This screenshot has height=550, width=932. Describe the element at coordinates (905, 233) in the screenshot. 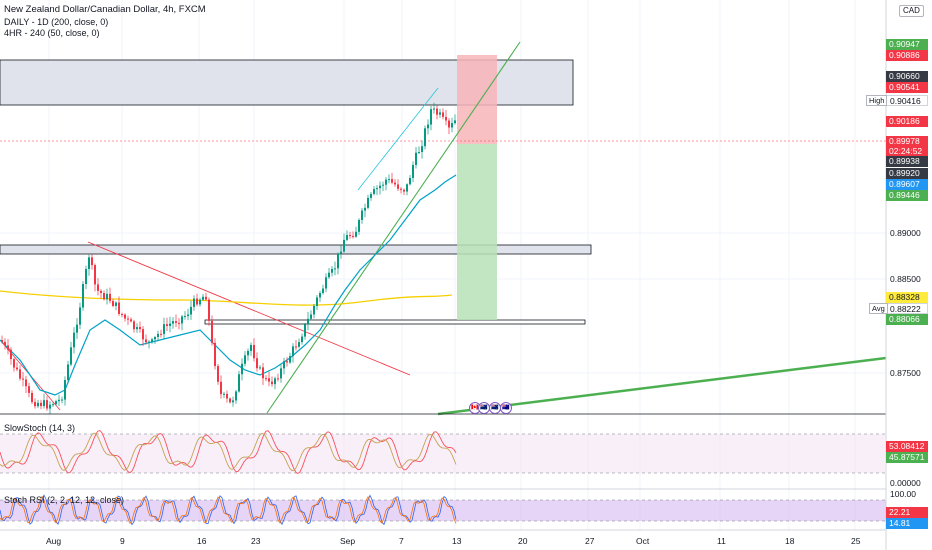

I see `price-level: 0.89000` at that location.